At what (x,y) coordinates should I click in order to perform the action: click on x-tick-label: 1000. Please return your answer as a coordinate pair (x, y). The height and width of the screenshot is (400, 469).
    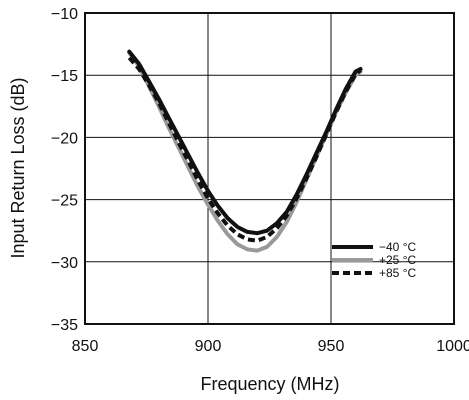
    Looking at the image, I should click on (452, 346).